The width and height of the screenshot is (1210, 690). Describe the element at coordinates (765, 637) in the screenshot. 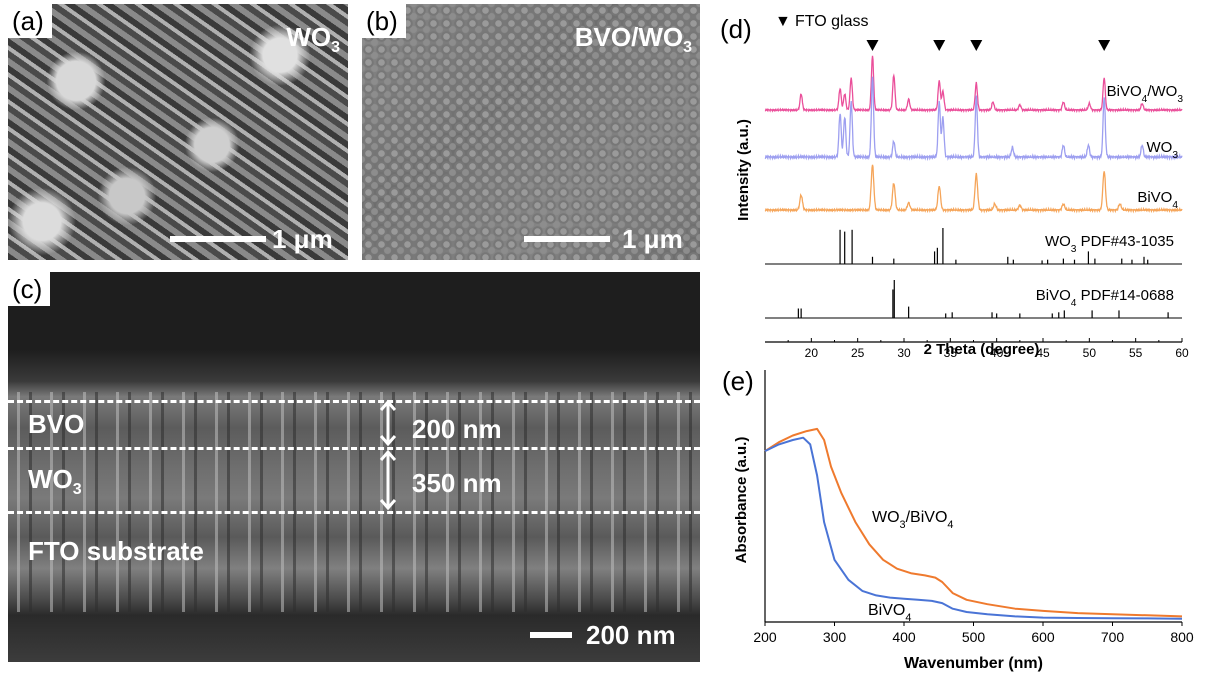

I see `x-tick-label: 200` at that location.